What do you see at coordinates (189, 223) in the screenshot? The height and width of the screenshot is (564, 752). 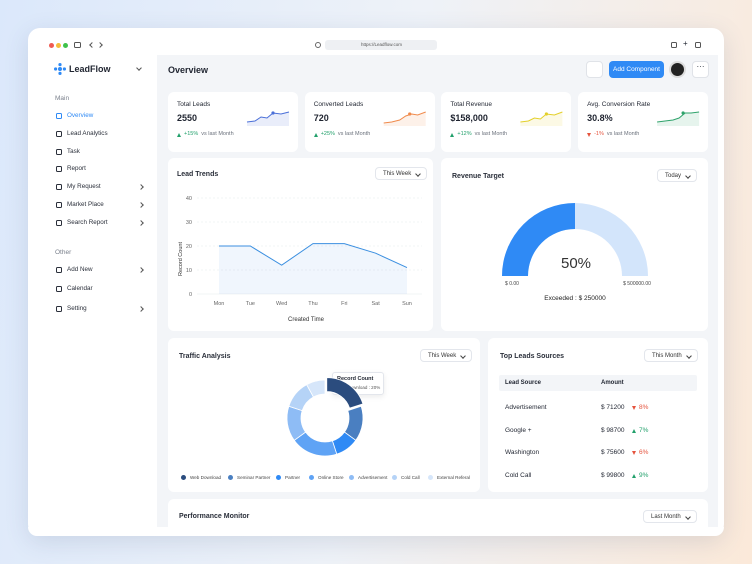 I see `y-tick-label: 30` at bounding box center [189, 223].